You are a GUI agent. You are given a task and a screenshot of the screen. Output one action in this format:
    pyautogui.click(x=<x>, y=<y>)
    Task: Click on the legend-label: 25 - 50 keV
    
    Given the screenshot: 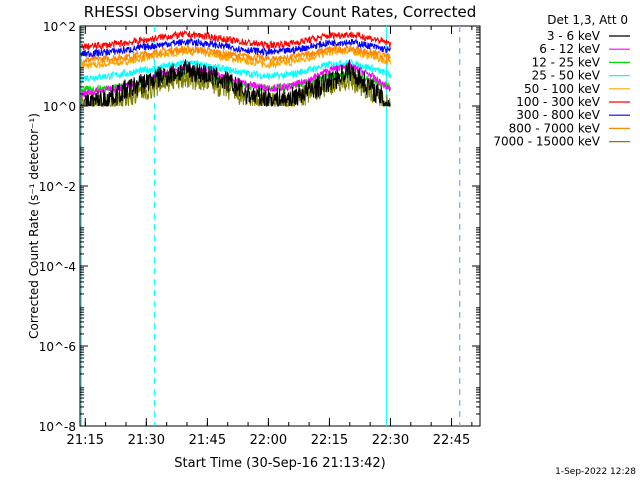 What is the action you would take?
    pyautogui.click(x=566, y=76)
    